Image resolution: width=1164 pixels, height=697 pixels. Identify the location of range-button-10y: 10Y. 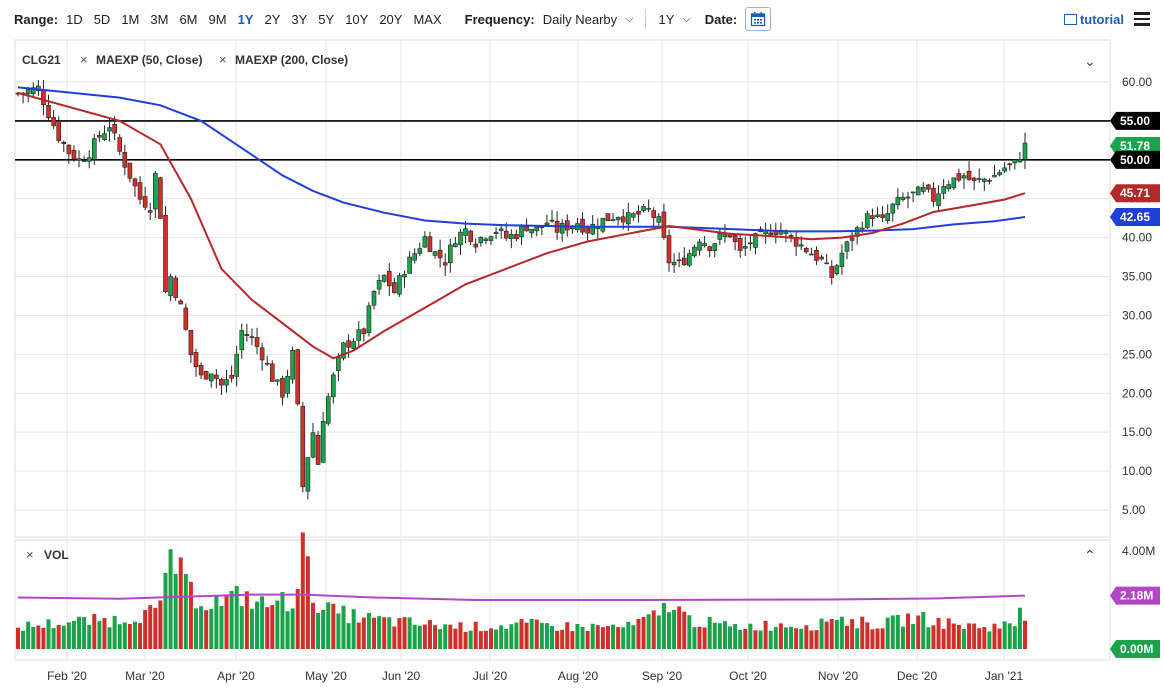
(357, 19).